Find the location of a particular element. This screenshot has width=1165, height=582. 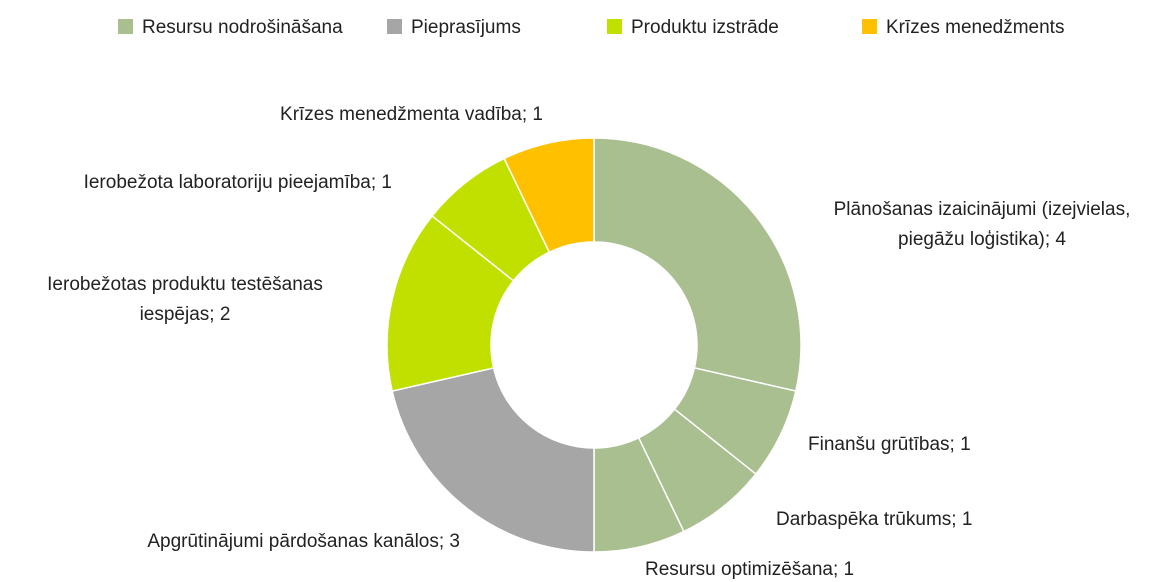

data-label-line: Krīzes menedžmenta vadība; 1 is located at coordinates (411, 114).